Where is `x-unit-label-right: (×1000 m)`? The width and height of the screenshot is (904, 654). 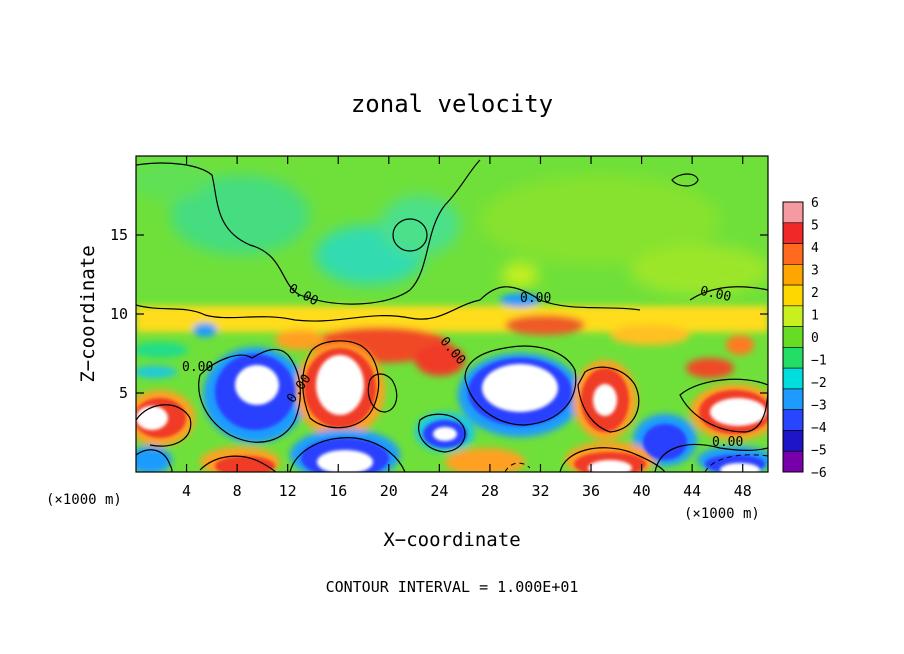 x-unit-label-right: (×1000 m) is located at coordinates (722, 514).